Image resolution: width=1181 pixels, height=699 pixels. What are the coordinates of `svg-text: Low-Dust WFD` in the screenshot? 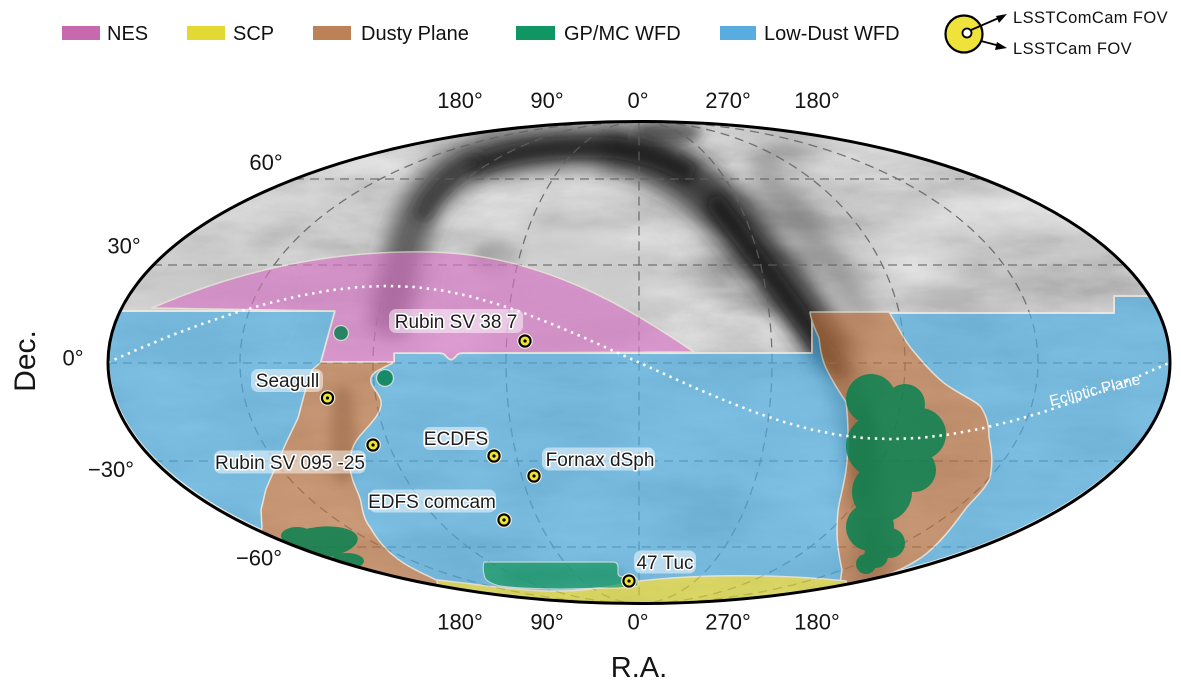 It's located at (832, 34).